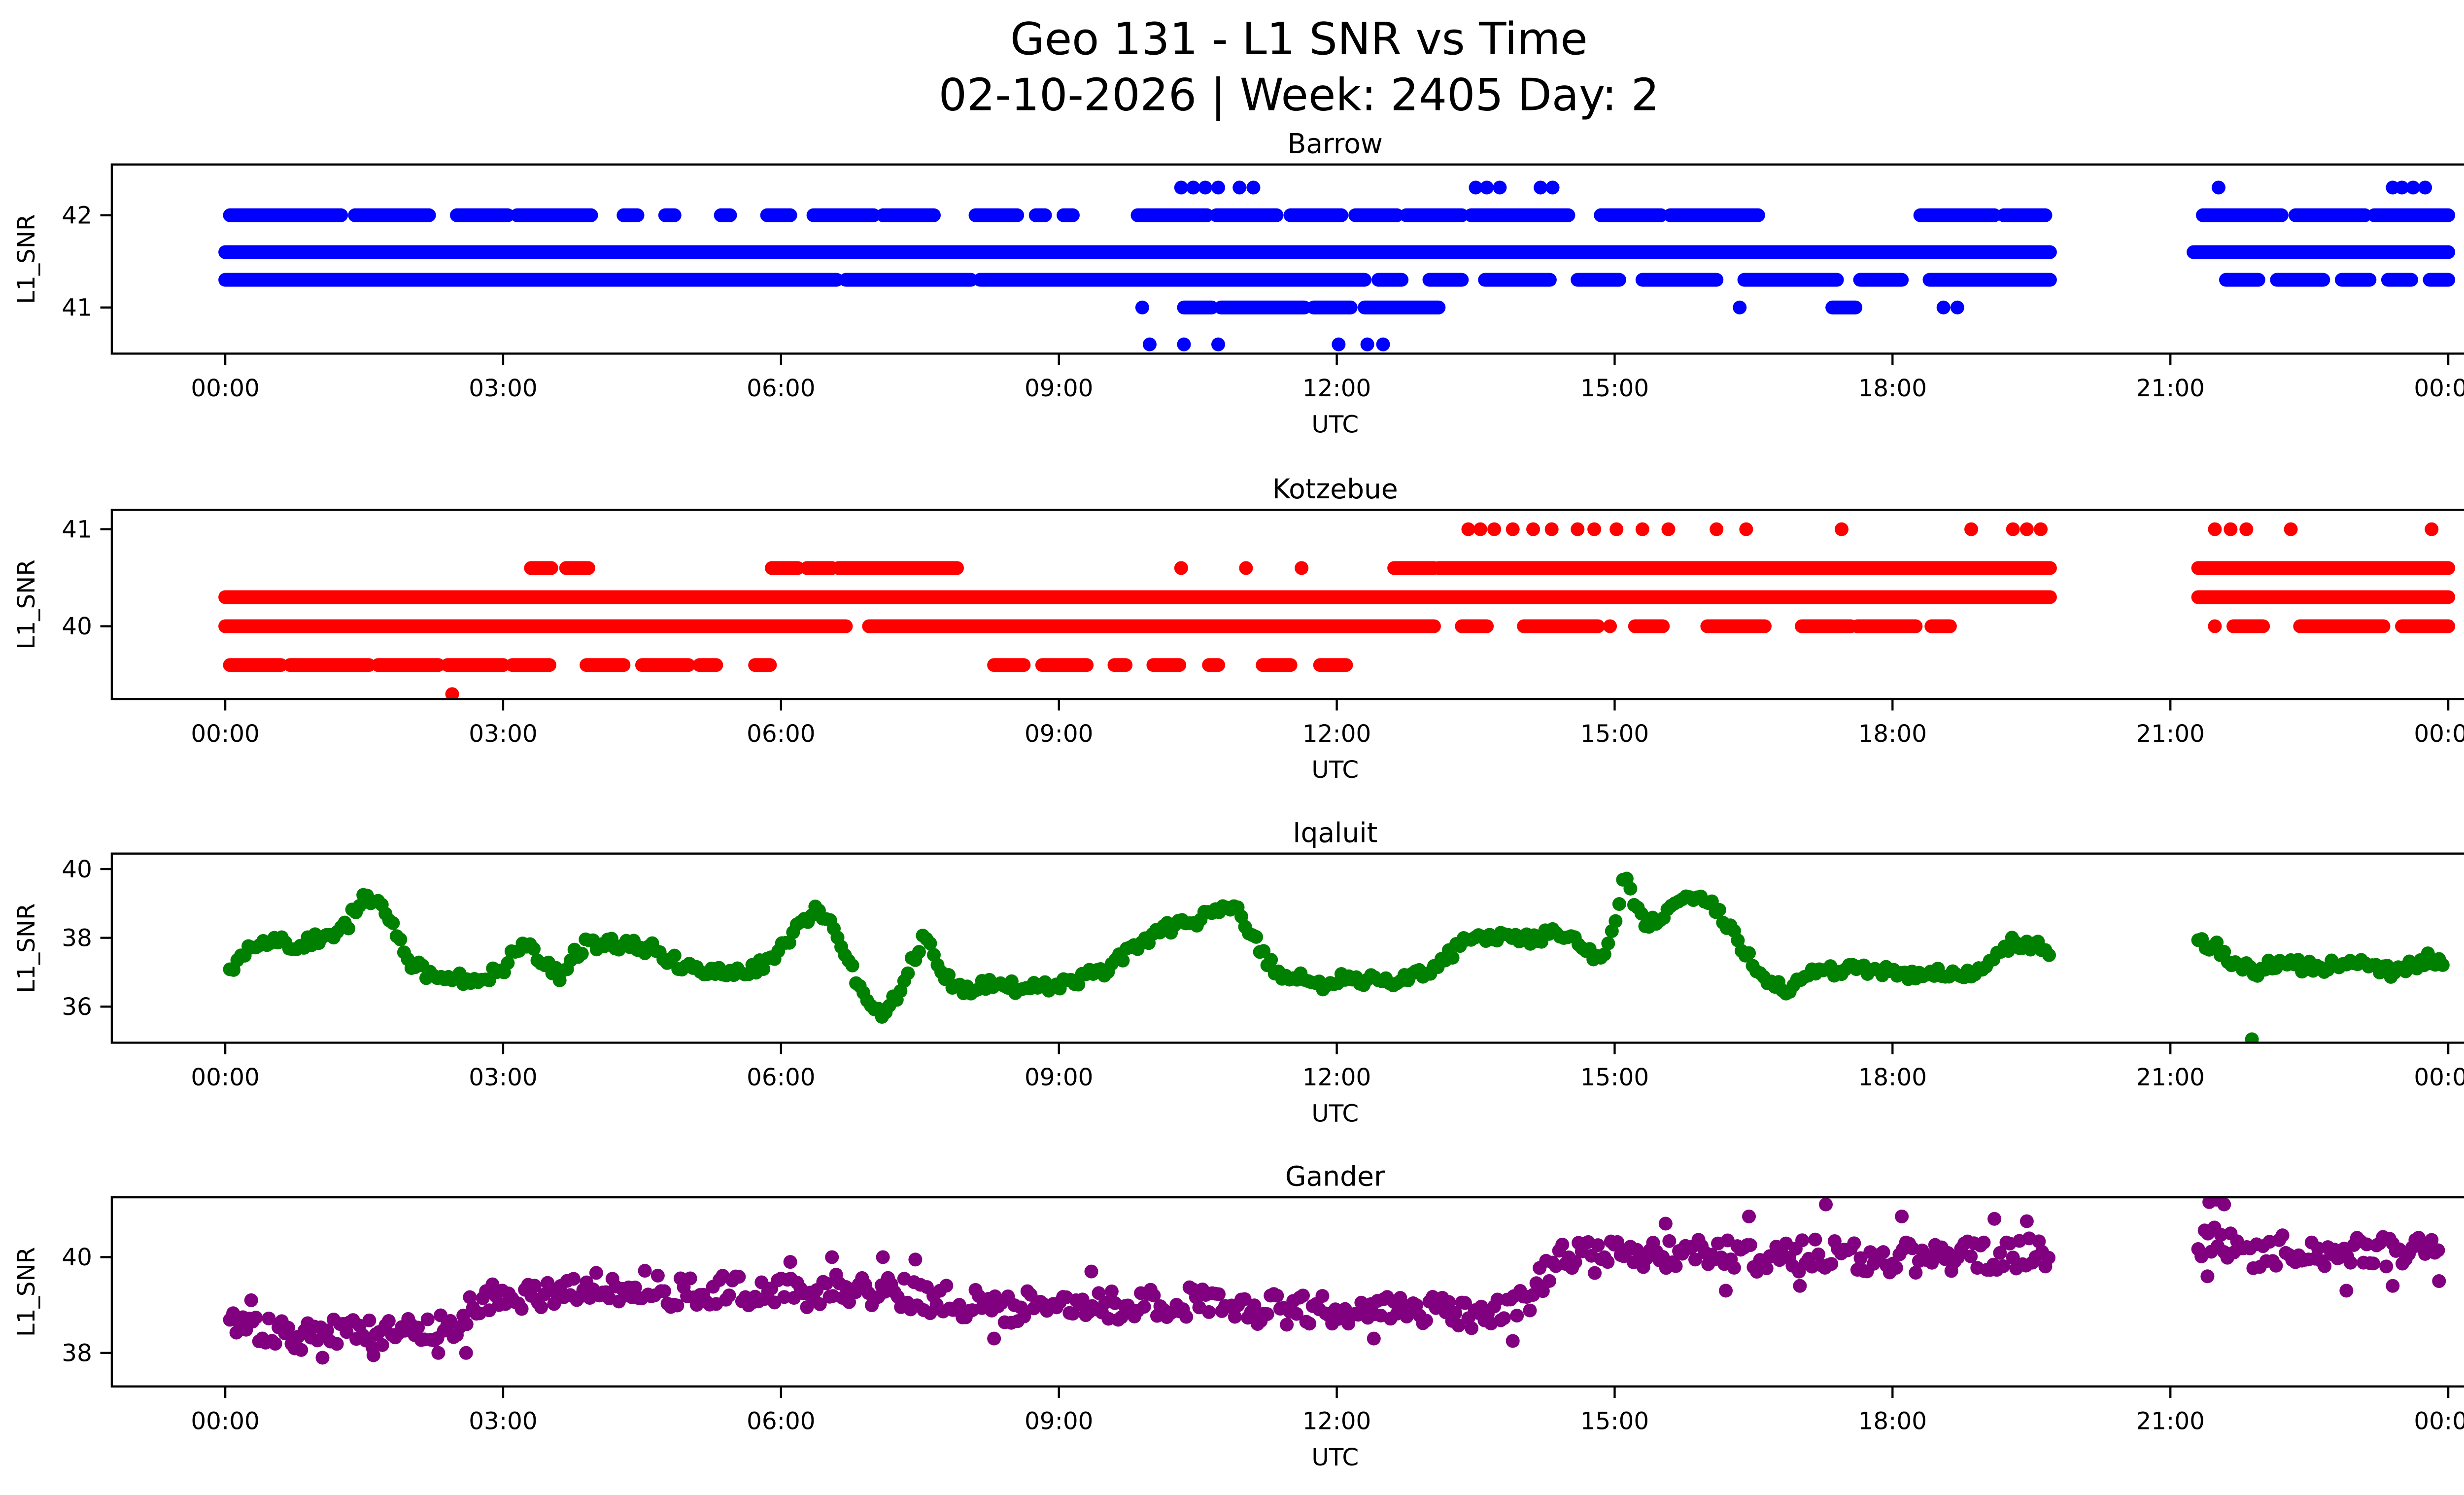 This screenshot has height=1495, width=2464. What do you see at coordinates (2170, 1077) in the screenshot?
I see `x-tick-label: 21:00` at bounding box center [2170, 1077].